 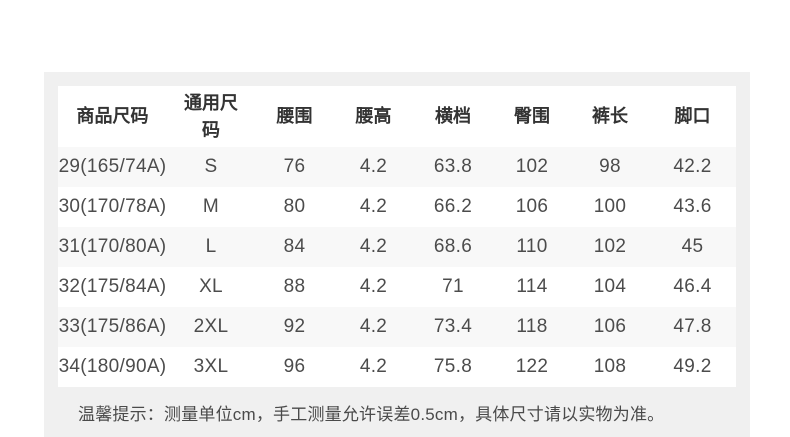 I want to click on table-row: 33(175/86A) 2XL 92 4.2 73.4 118 106 47.8, so click(x=397, y=327).